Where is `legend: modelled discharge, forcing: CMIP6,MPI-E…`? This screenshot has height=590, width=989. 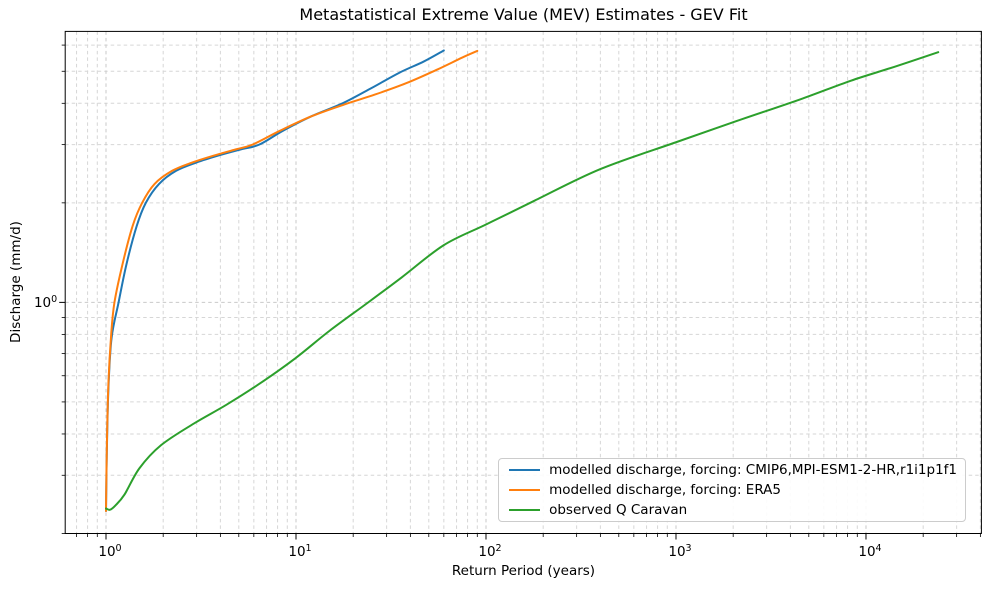
legend: modelled discharge, forcing: CMIP6,MPI-E… is located at coordinates (732, 490).